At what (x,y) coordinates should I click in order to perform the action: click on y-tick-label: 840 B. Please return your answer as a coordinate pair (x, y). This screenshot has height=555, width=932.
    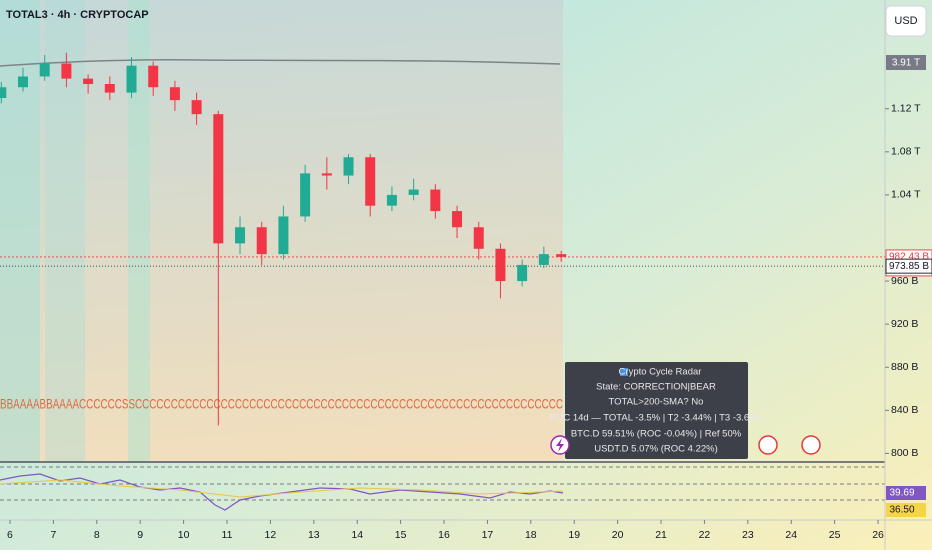
    Looking at the image, I should click on (904, 410).